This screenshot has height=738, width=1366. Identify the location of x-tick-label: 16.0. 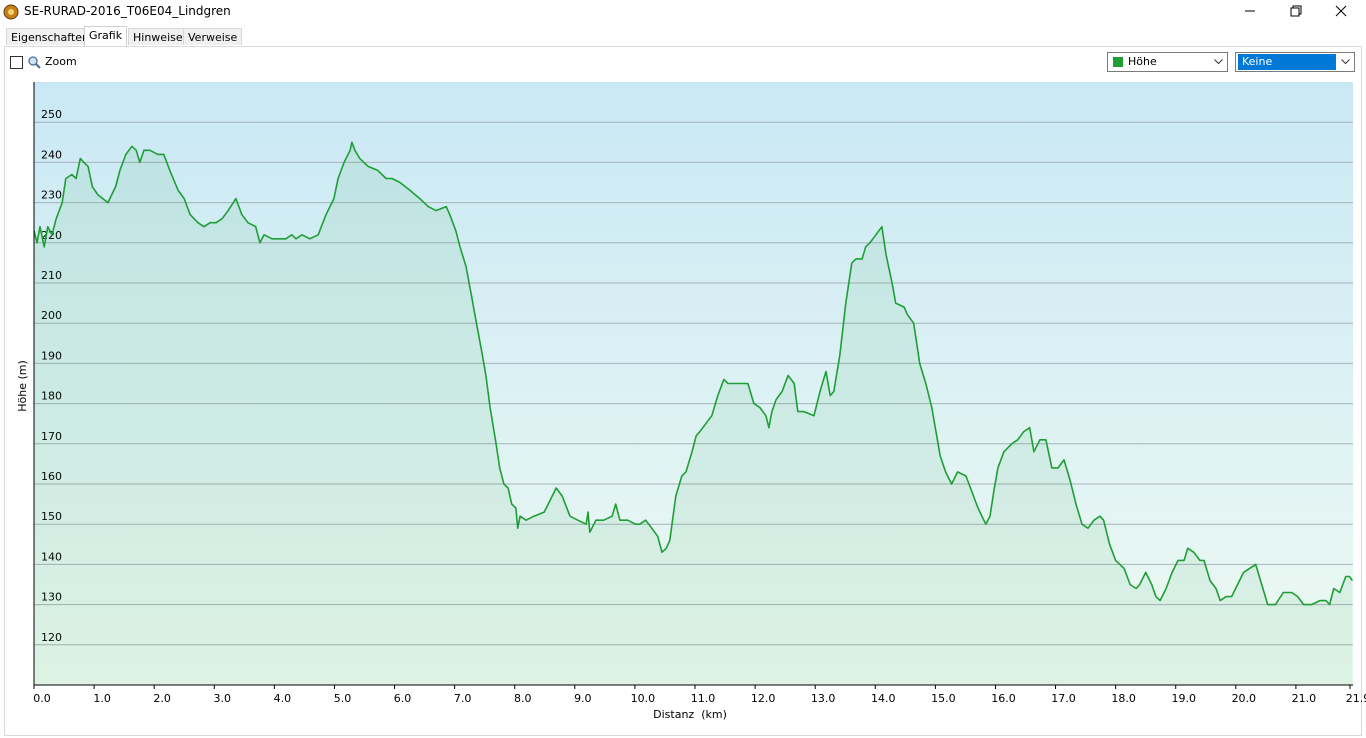
(1003, 698).